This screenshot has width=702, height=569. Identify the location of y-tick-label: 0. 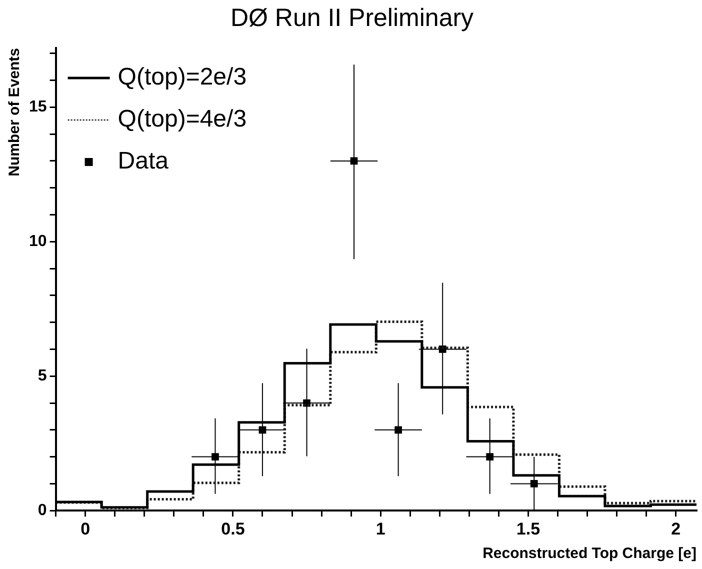
(42, 511).